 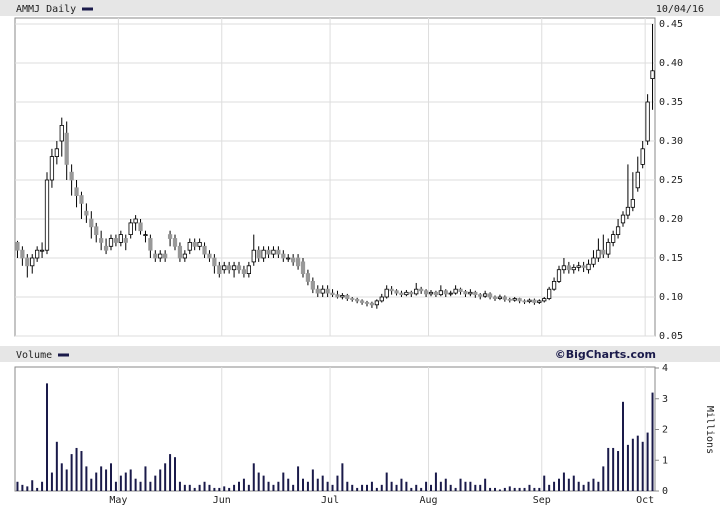 What do you see at coordinates (709, 430) in the screenshot?
I see `y-axis-label: Millions` at bounding box center [709, 430].